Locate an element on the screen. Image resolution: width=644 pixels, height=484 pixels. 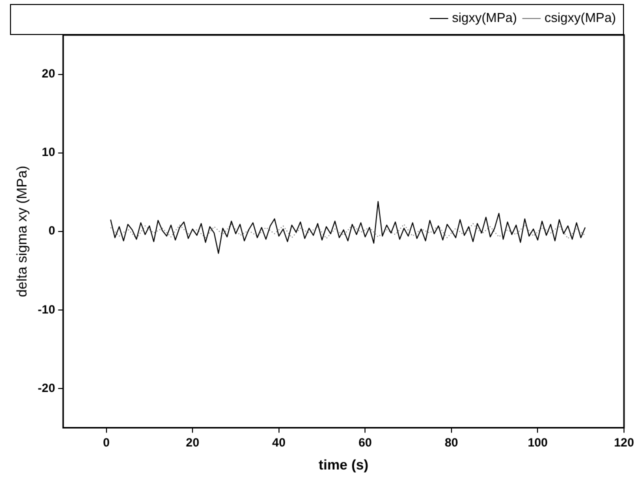
legend-label: csigxy(MPa) is located at coordinates (580, 18).